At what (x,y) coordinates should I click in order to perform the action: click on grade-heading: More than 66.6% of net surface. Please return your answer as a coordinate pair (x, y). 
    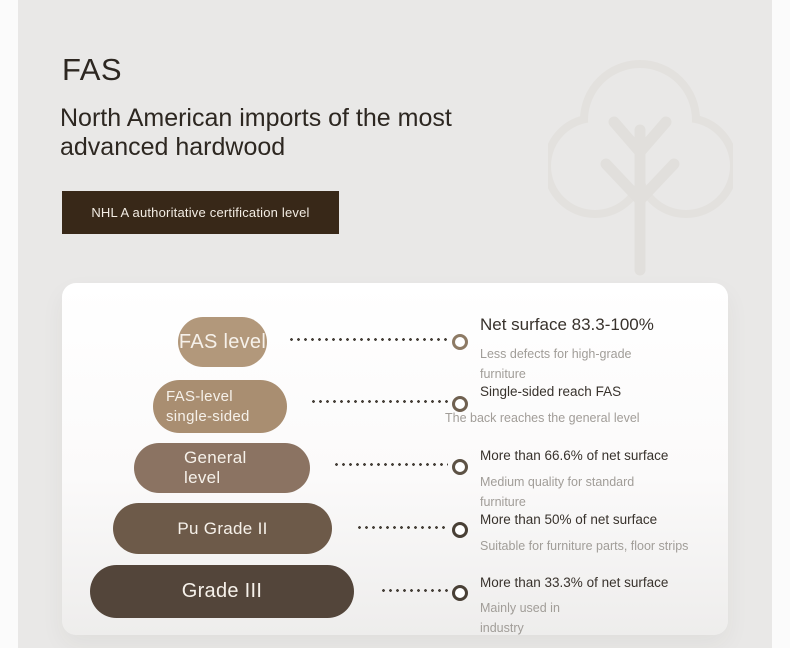
    Looking at the image, I should click on (574, 455).